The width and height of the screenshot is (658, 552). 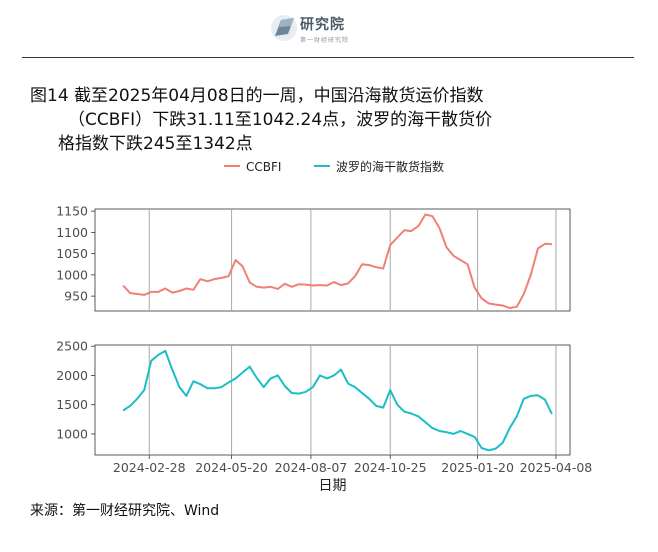 I want to click on series-line-ccbfi, so click(x=337, y=261).